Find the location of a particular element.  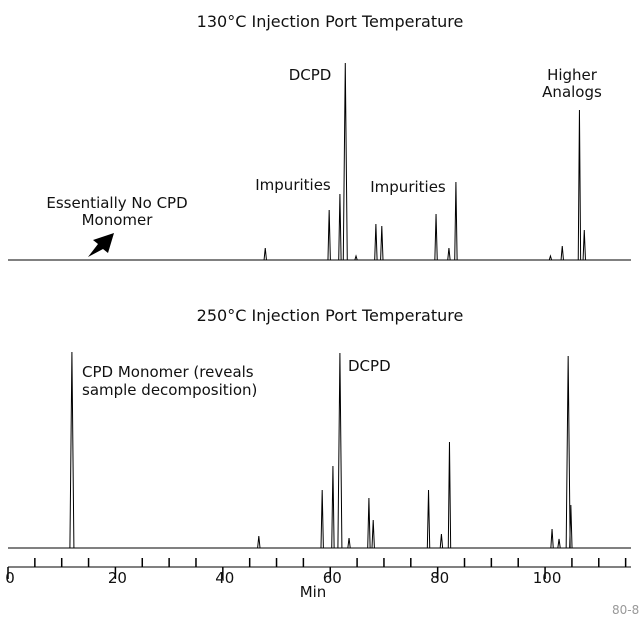

chart-title: 130°C Injection Port Temperature is located at coordinates (330, 21).